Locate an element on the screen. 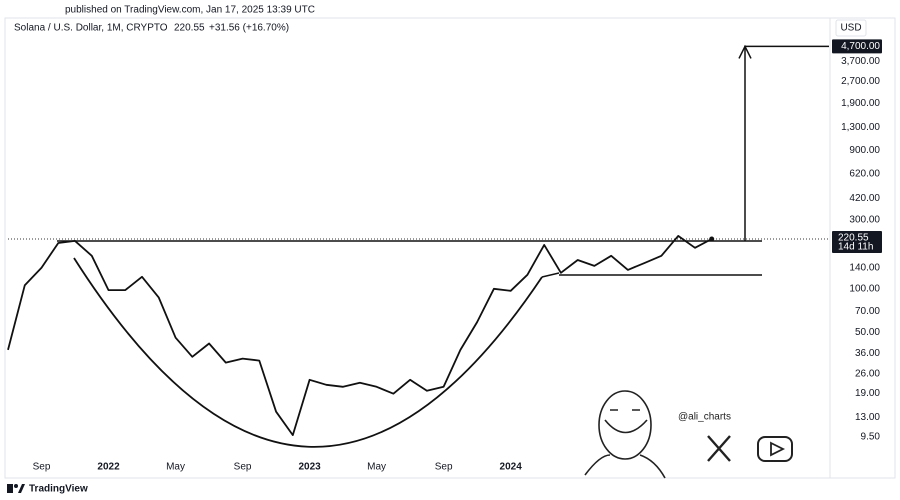 This screenshot has height=500, width=900. y-tick-label: 140.00 is located at coordinates (864, 267).